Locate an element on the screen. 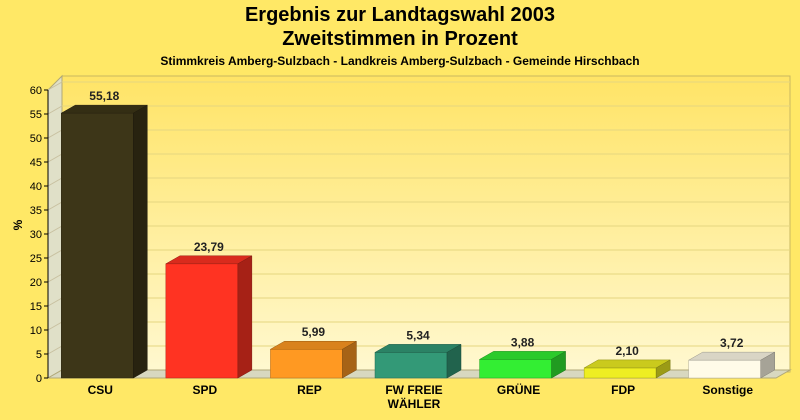 This screenshot has width=800, height=420. data-label: 3,88 is located at coordinates (523, 342).